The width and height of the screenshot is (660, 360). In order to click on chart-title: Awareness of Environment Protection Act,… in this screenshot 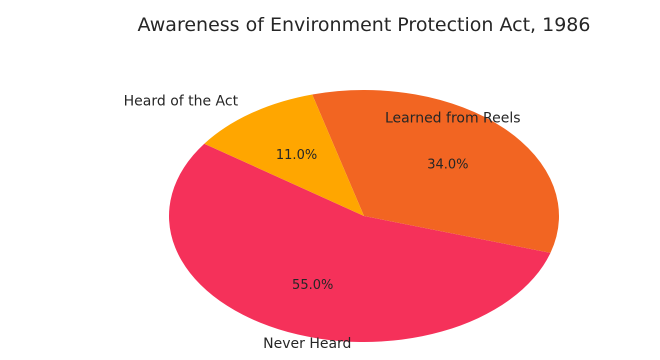, I will do `click(364, 25)`.